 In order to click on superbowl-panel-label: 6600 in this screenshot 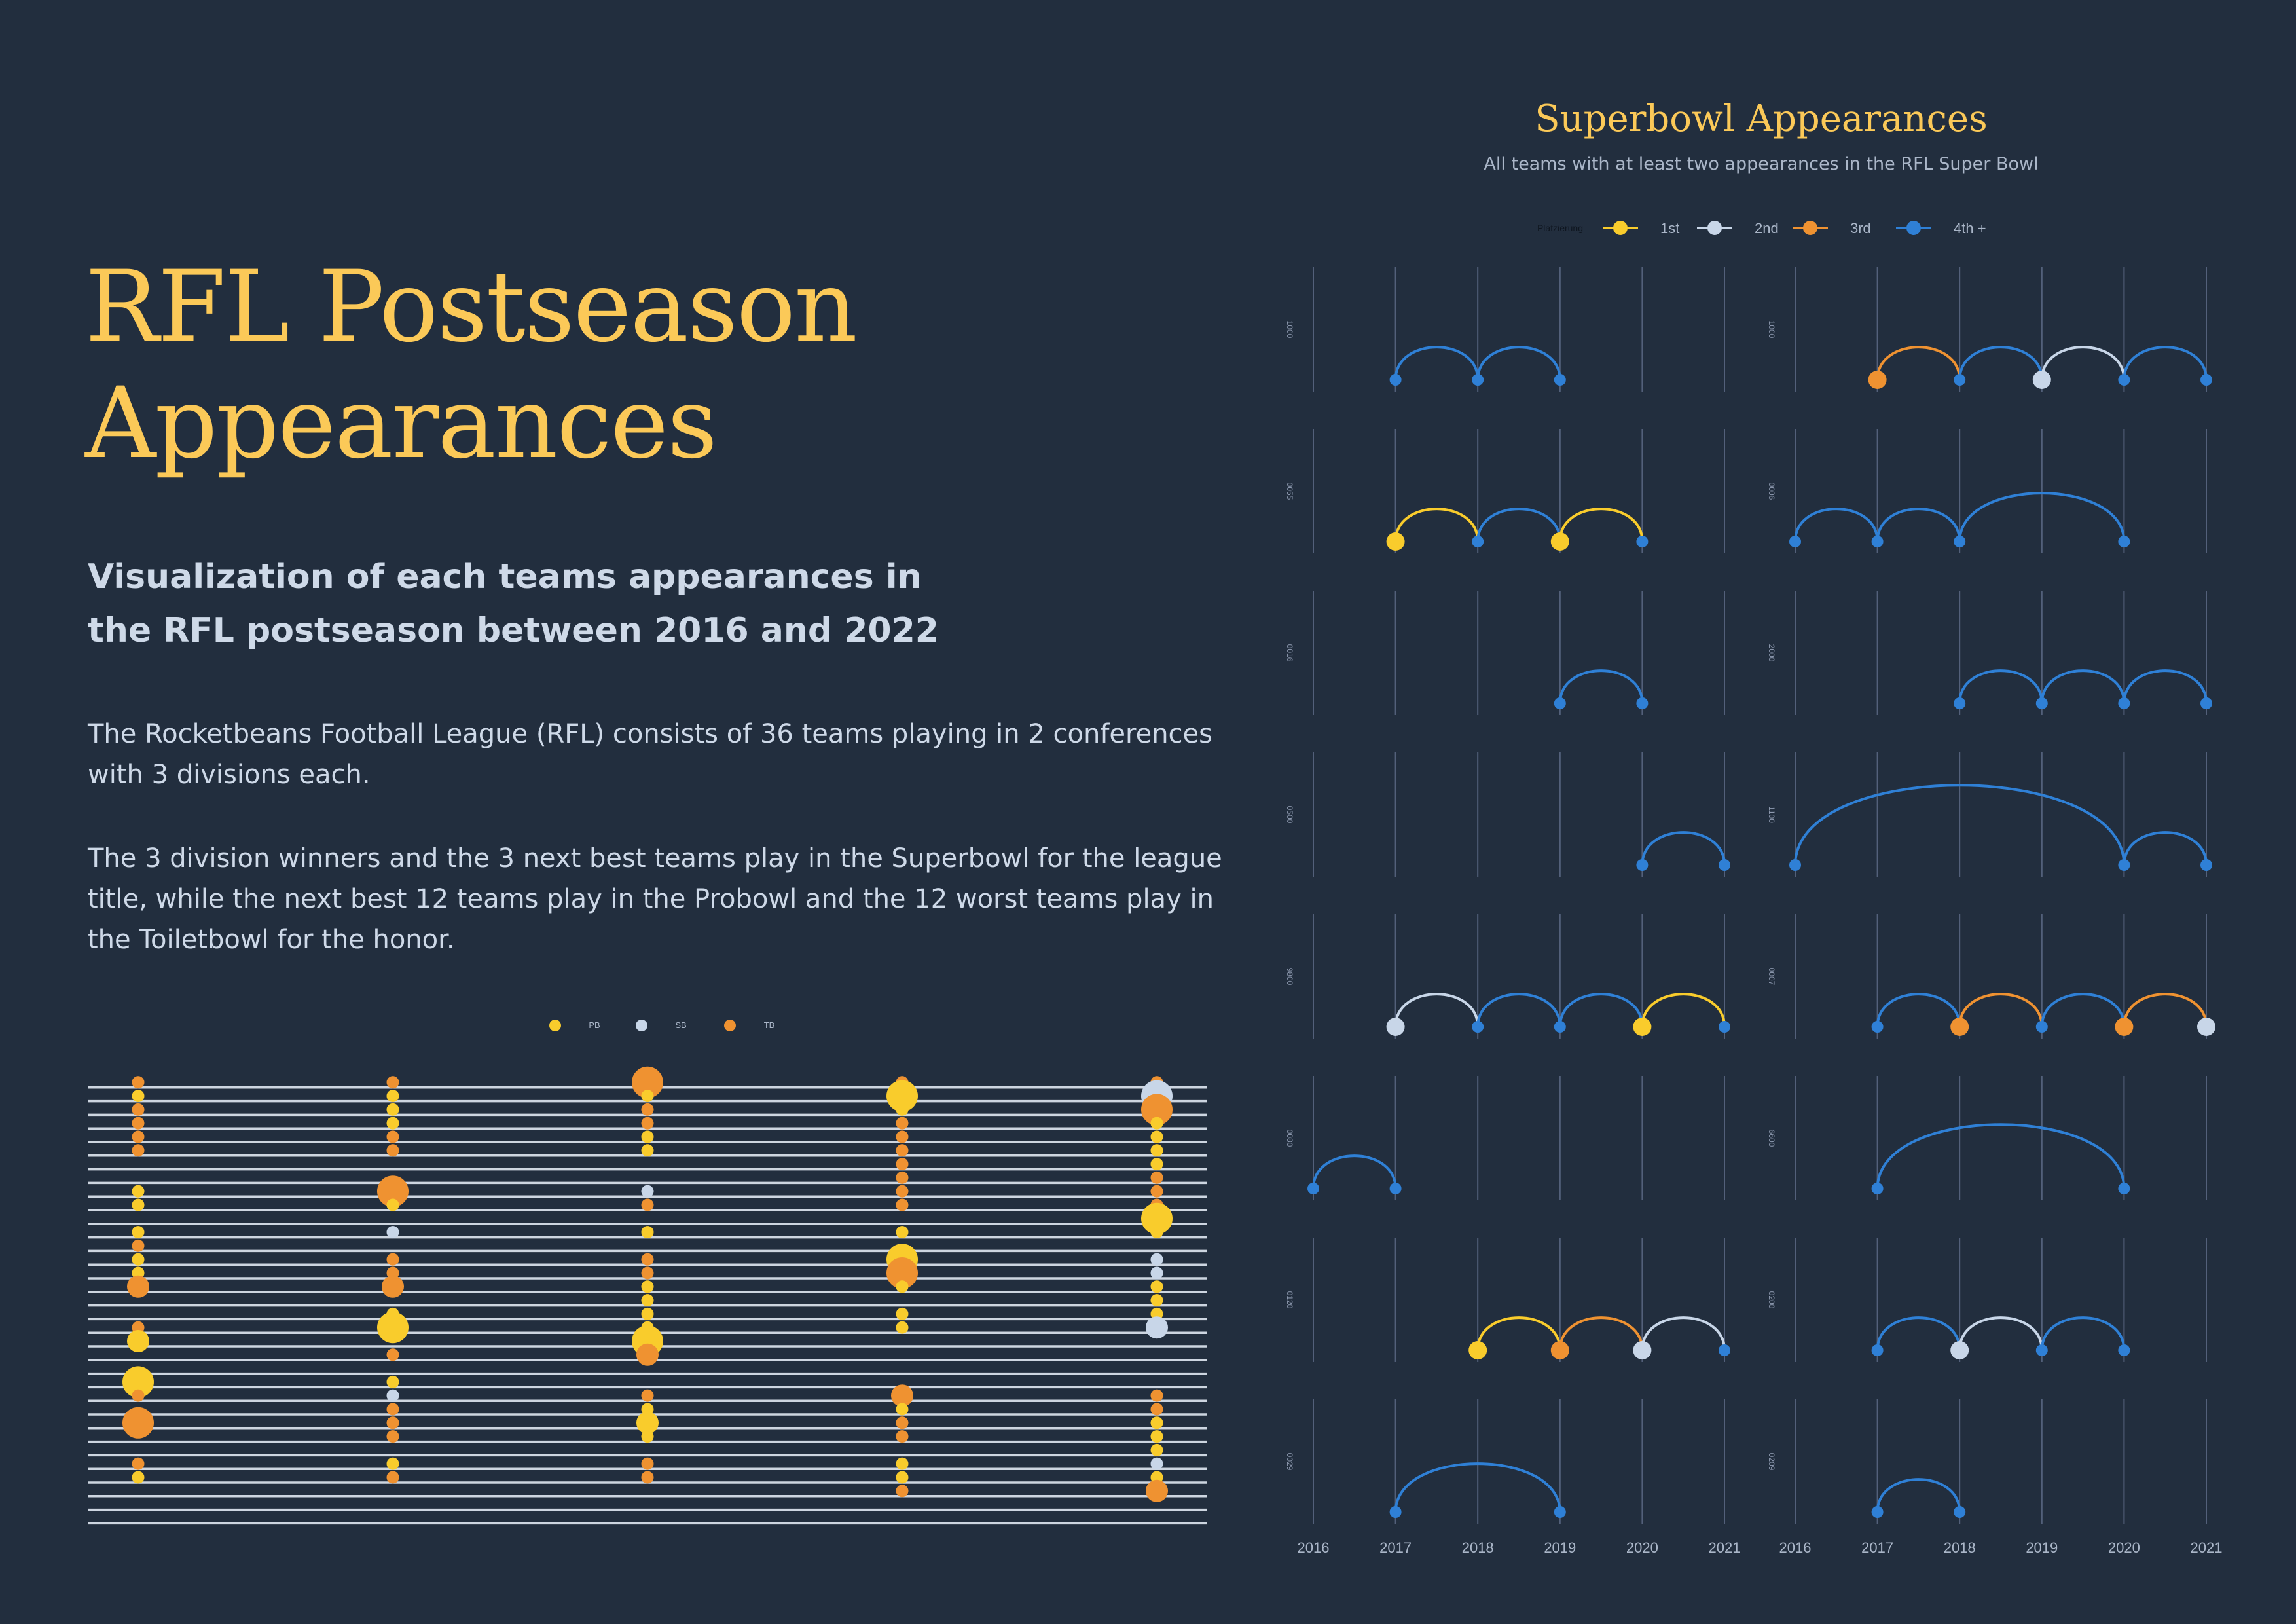, I will do `click(1771, 1138)`.